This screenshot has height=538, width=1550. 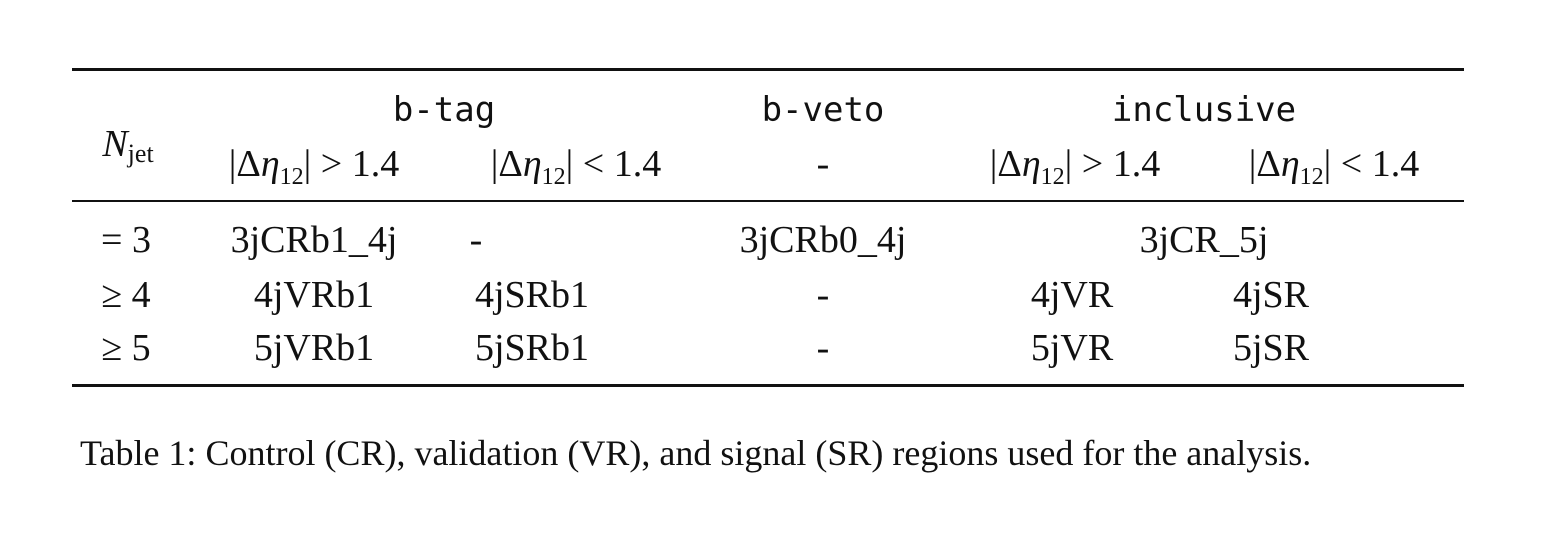 I want to click on subheader-incl-gt: |Δη12| > 1.4, so click(x=1075, y=166).